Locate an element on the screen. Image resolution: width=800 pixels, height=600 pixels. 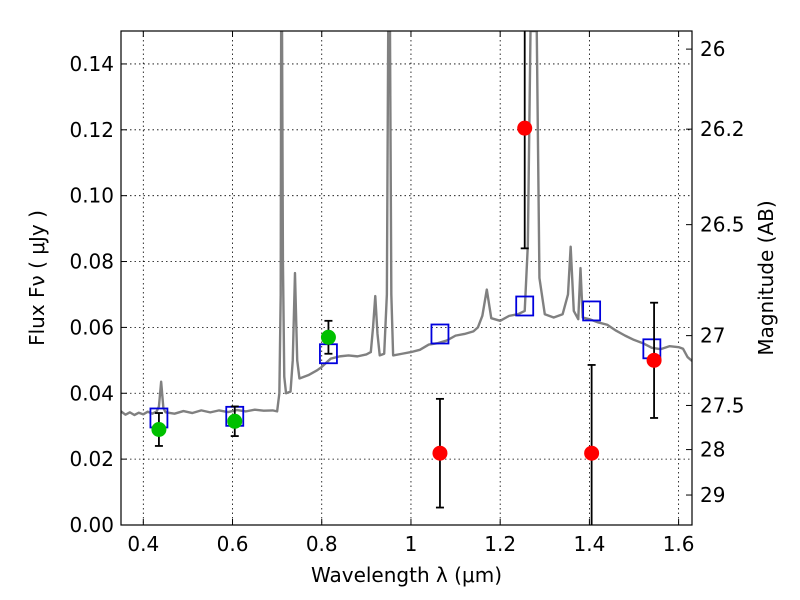
right-tick-label: 26.2 is located at coordinates (722, 129).